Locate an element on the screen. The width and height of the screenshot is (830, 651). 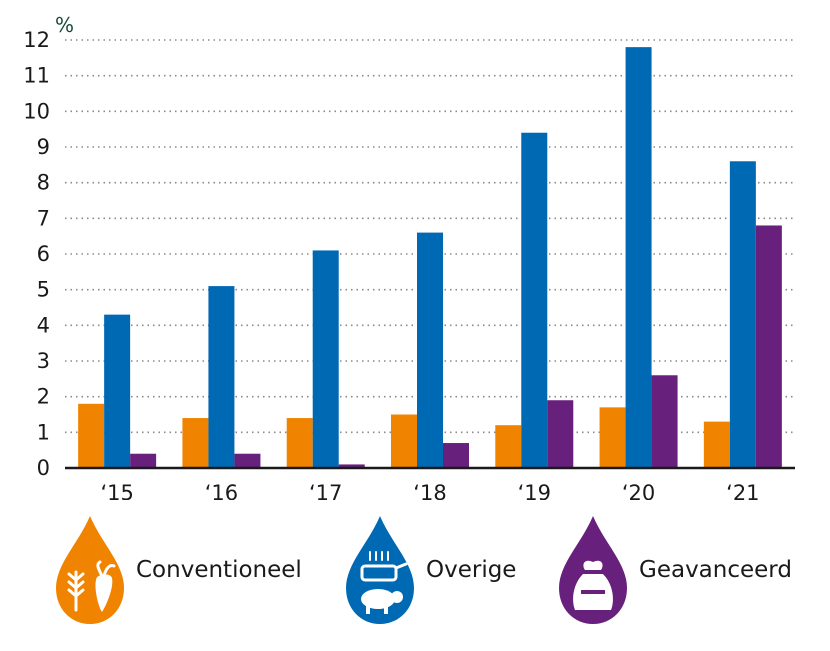
x-tick-label: ‘19 is located at coordinates (534, 490).